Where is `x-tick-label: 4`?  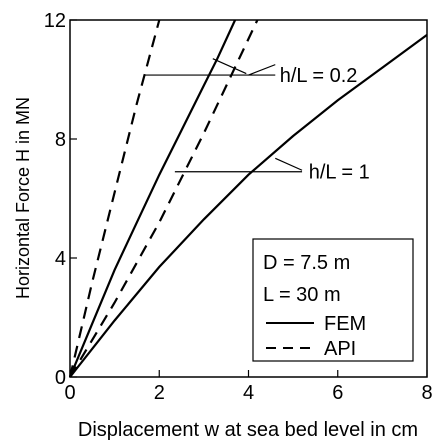 x-tick-label: 4 is located at coordinates (248, 393).